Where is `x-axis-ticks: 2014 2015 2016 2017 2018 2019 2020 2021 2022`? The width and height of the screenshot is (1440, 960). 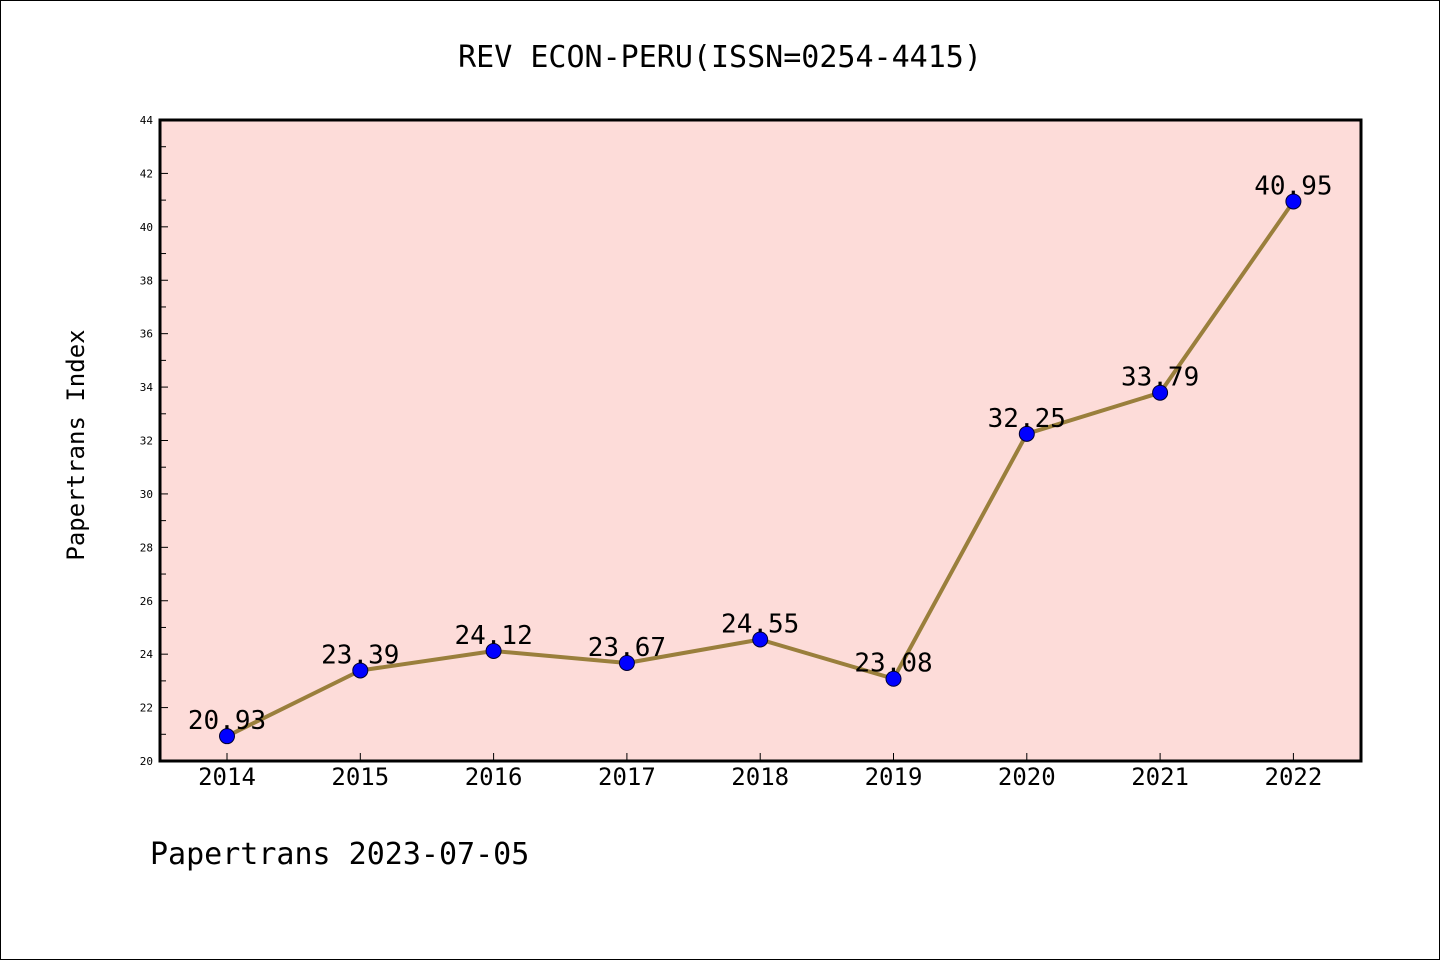 x-axis-ticks: 2014 2015 2016 2017 2018 2019 2020 2021 2022 is located at coordinates (760, 772).